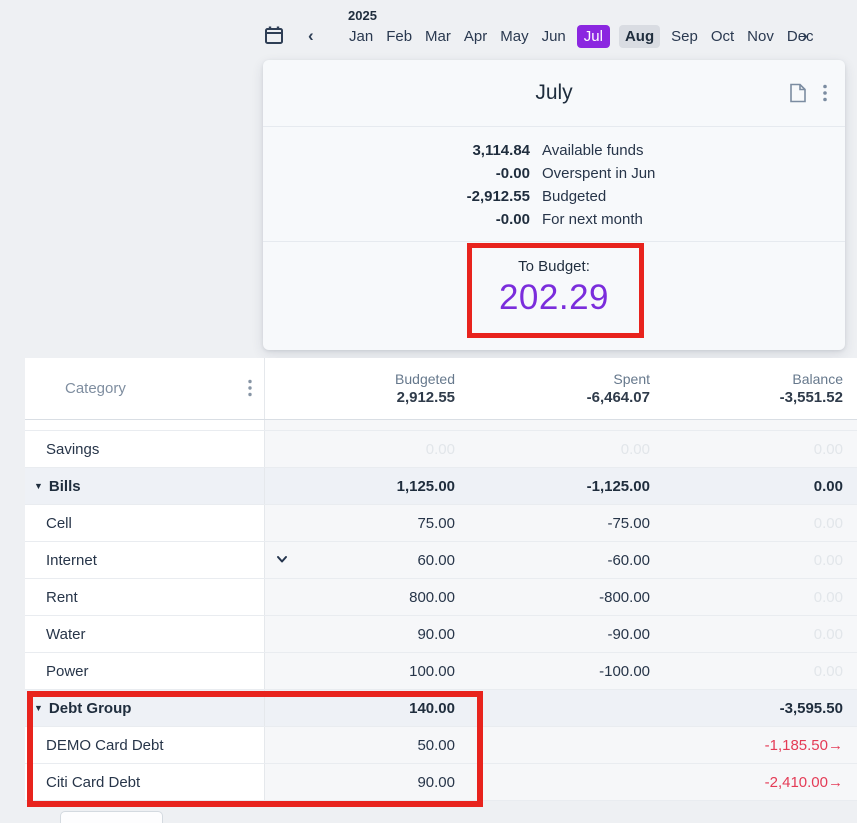 The height and width of the screenshot is (823, 857). Describe the element at coordinates (805, 35) in the screenshot. I see `next-month-button: ›` at that location.